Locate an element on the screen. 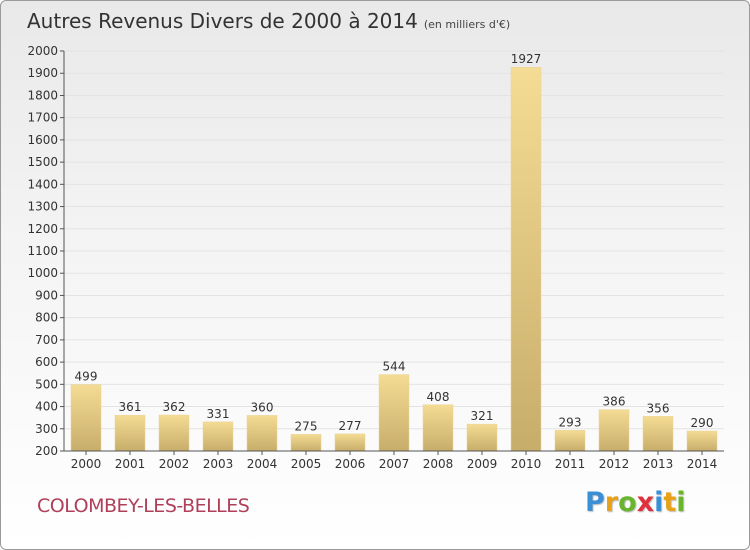  bar-2008 is located at coordinates (438, 428).